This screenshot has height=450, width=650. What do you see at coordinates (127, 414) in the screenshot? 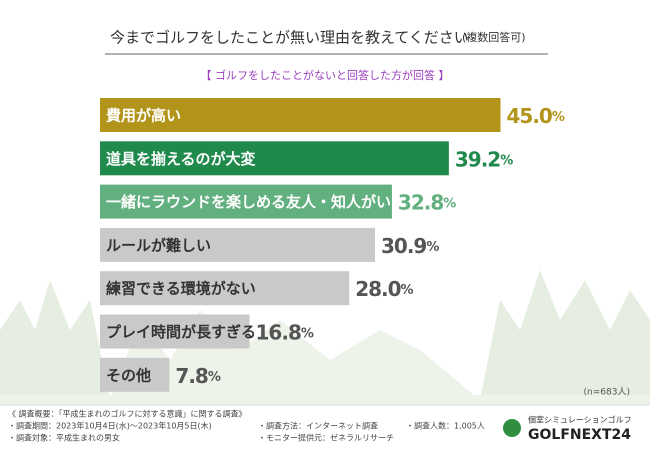
I see `footer-note: 《 調査概要：「平成生まれのゴルフに対する意識」に関する調査》` at bounding box center [127, 414].